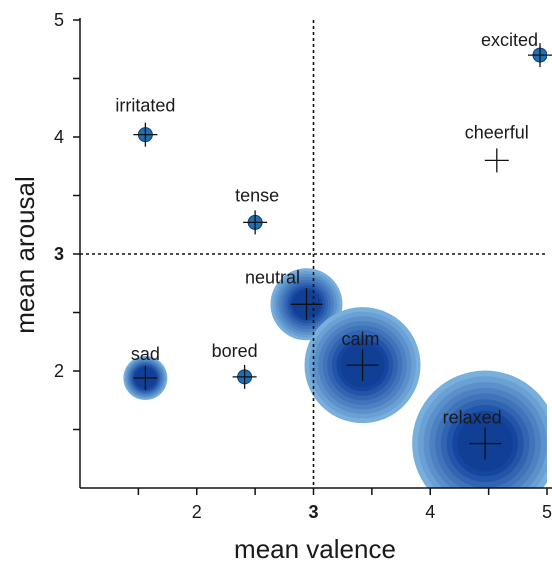 The height and width of the screenshot is (564, 552). Describe the element at coordinates (361, 339) in the screenshot. I see `point-label-calm: calm` at that location.